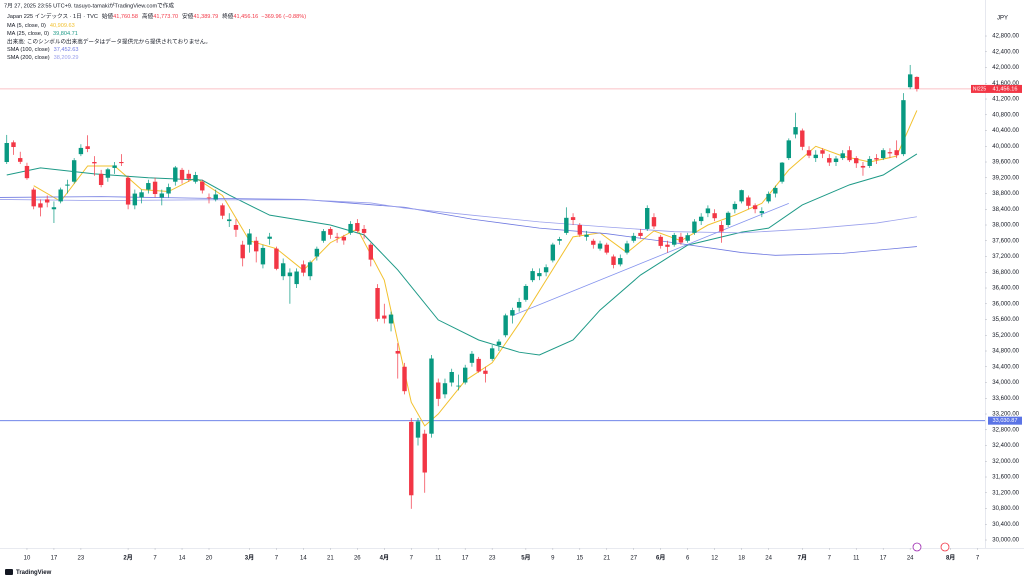 The image size is (1024, 580). What do you see at coordinates (62, 26) in the screenshot?
I see `legend-value: 40,909.63` at bounding box center [62, 26].